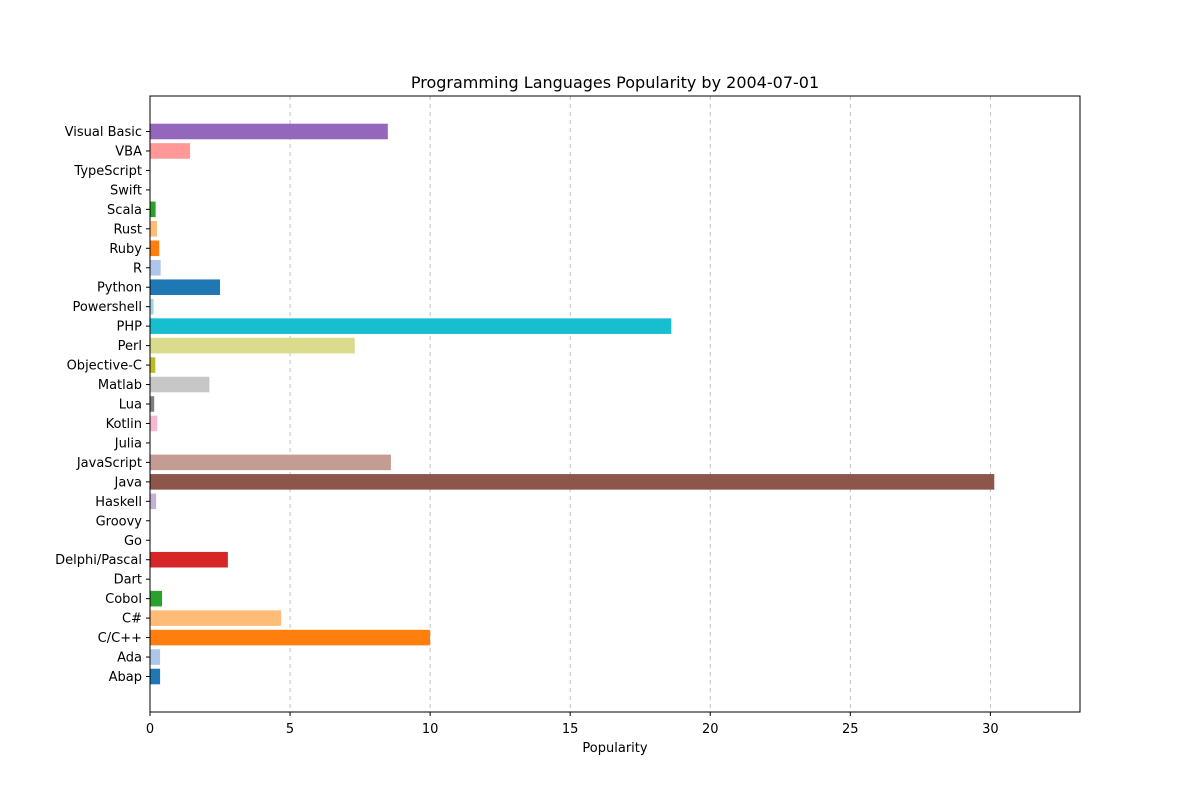 The height and width of the screenshot is (800, 1200). I want to click on bar-ada, so click(155, 657).